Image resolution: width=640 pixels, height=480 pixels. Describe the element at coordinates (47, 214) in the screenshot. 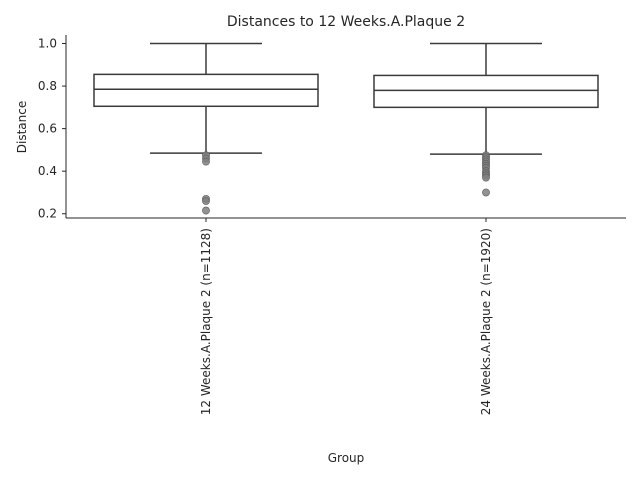

I see `y-tick-label: 0.2` at that location.